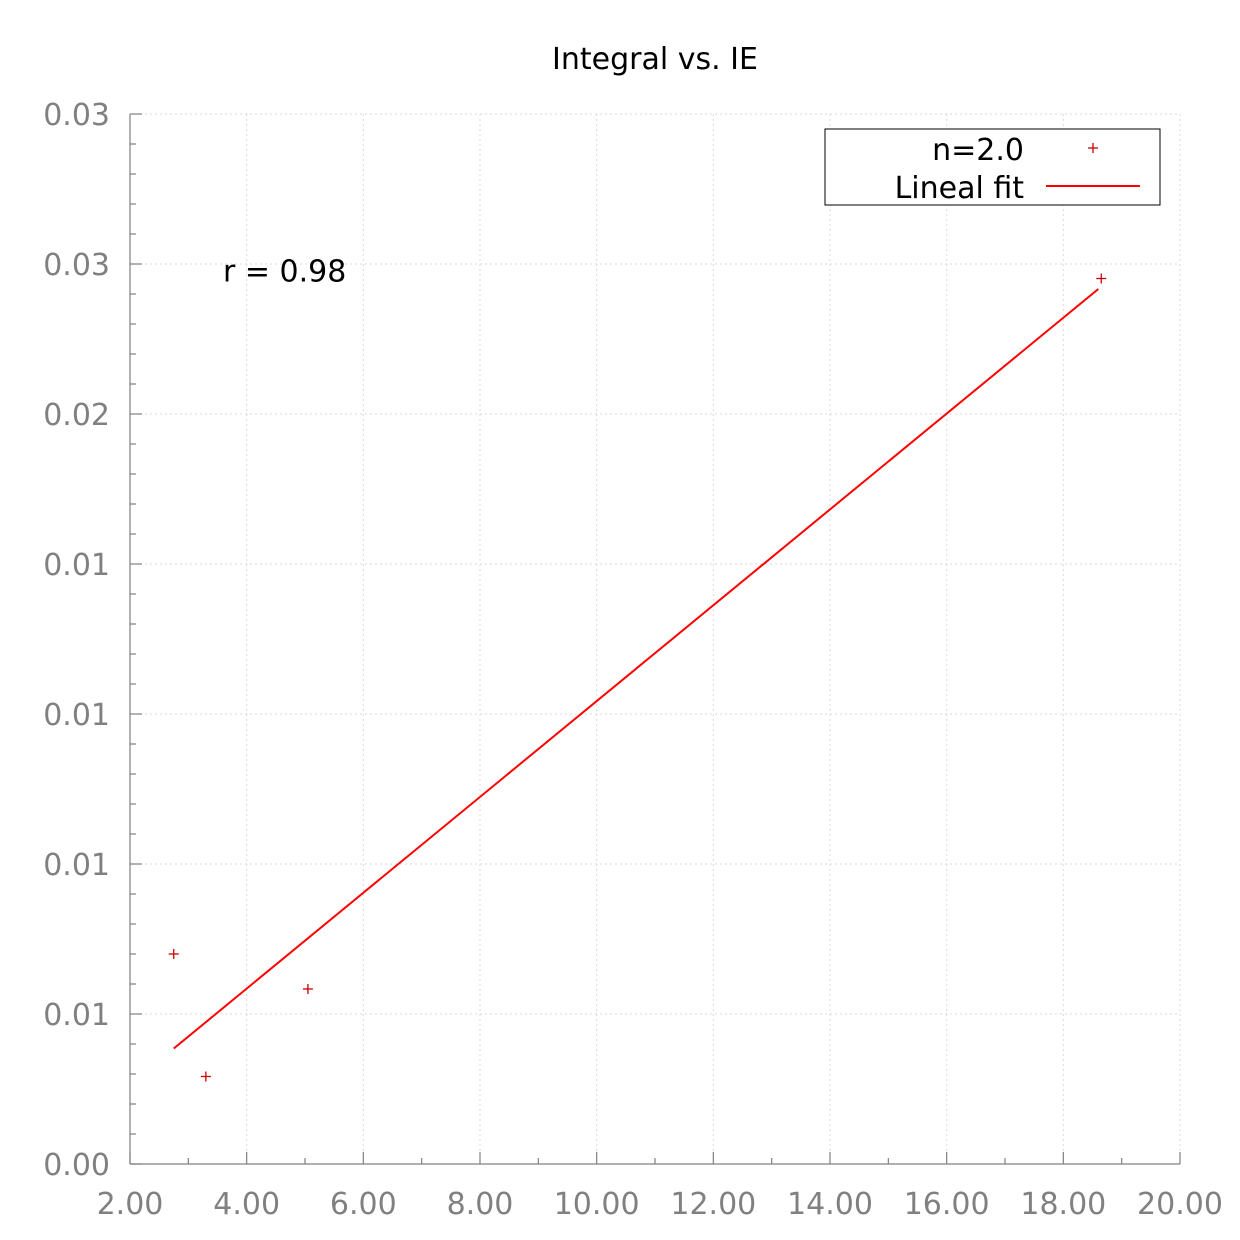  Describe the element at coordinates (1093, 148) in the screenshot. I see `legend-marker-swatch` at that location.